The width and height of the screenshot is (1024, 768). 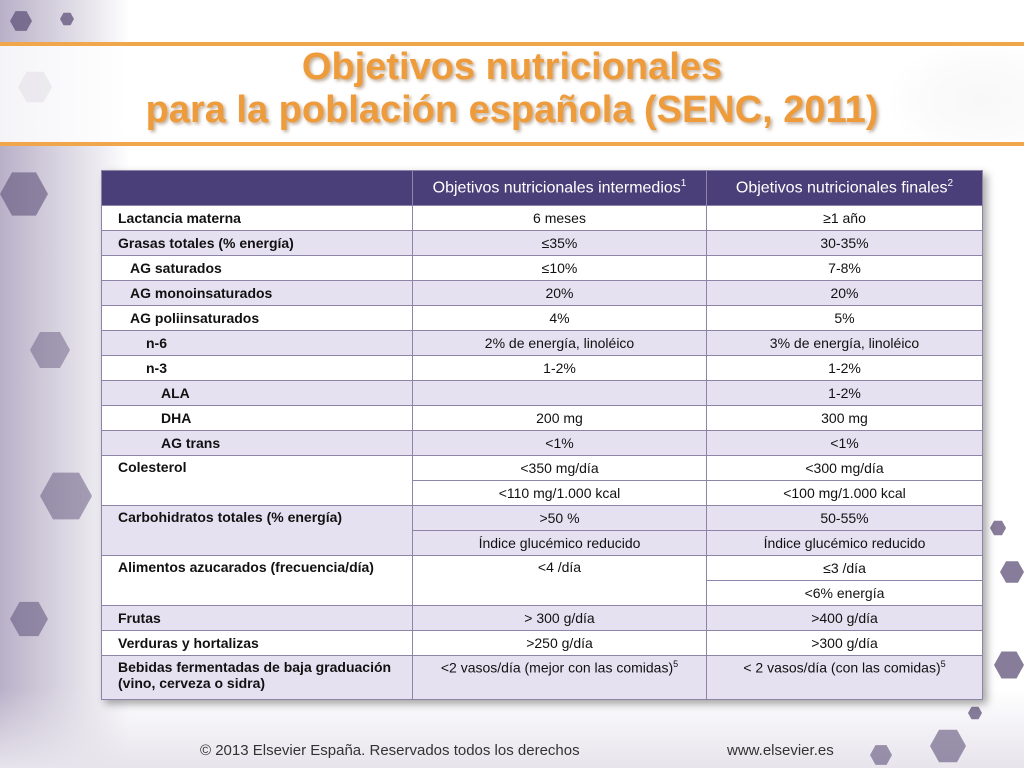 What do you see at coordinates (780, 750) in the screenshot?
I see `website-link: www.elsevier.es` at bounding box center [780, 750].